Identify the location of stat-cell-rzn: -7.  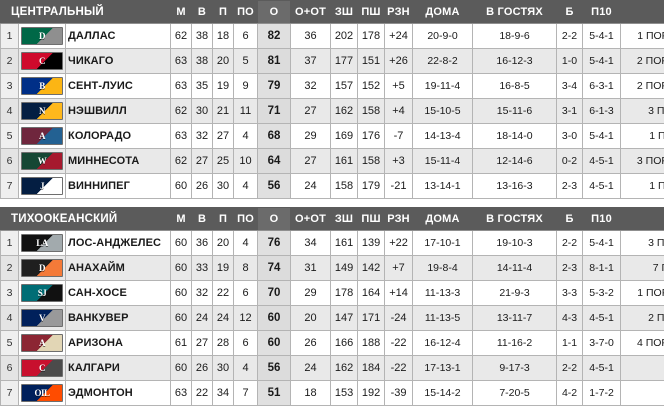
(398, 136).